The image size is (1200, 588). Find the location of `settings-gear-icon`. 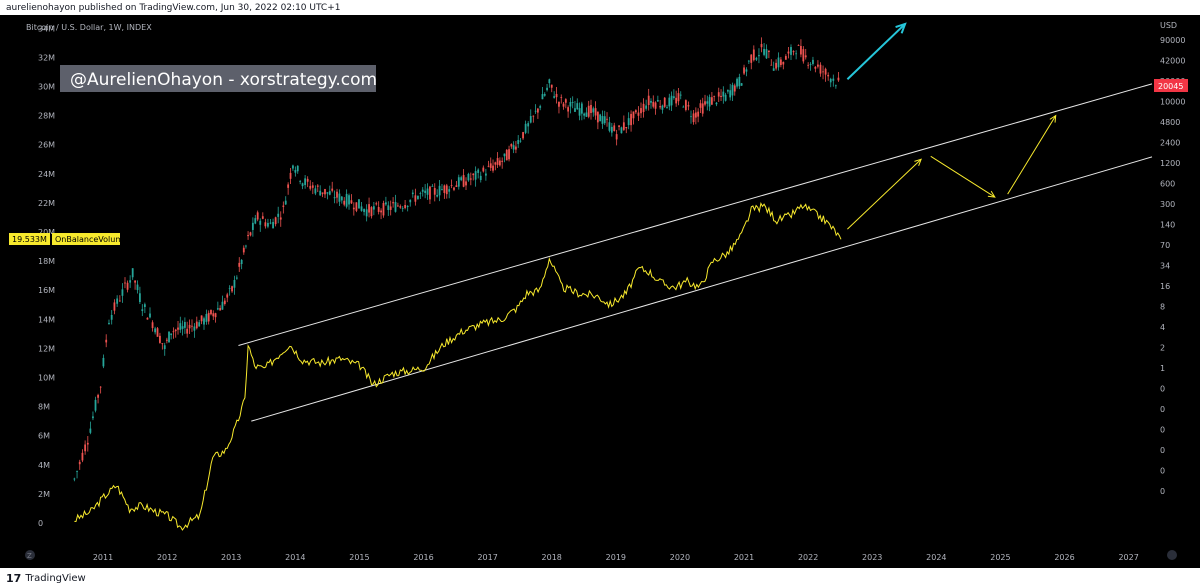

settings-gear-icon is located at coordinates (1172, 555).